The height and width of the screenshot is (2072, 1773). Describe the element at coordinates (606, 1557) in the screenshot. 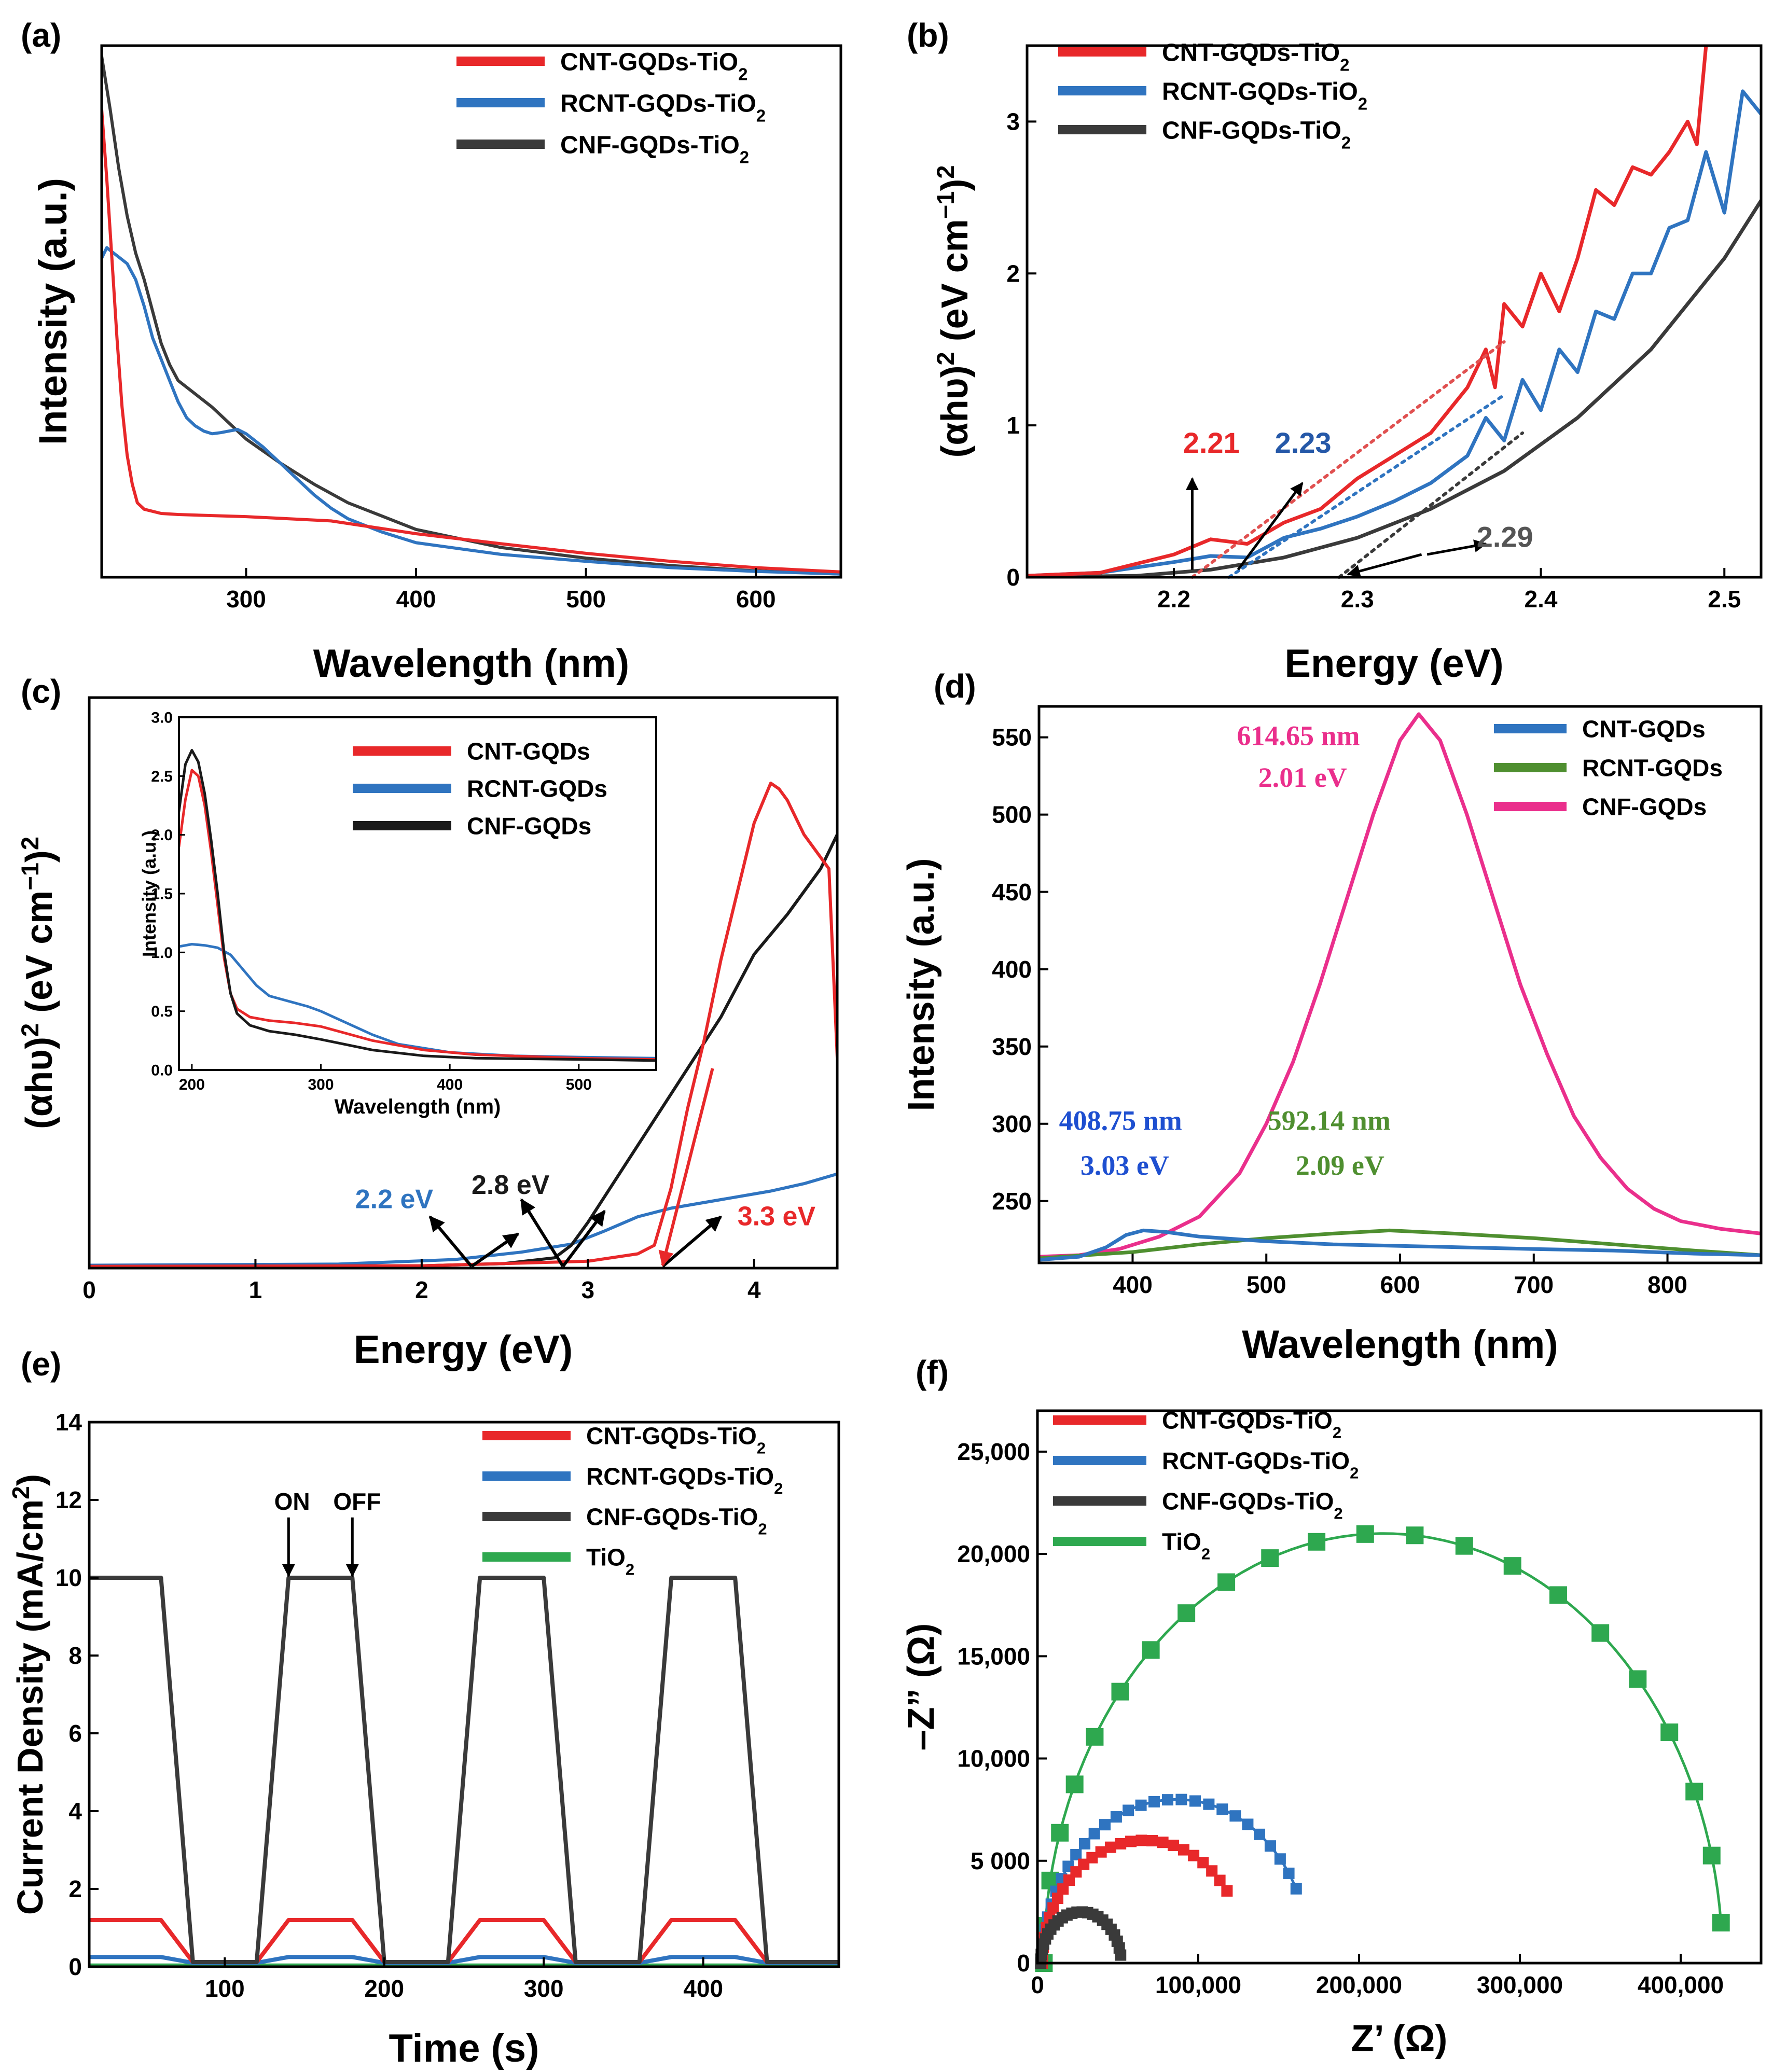

I see `legend-label-main: TiO` at that location.